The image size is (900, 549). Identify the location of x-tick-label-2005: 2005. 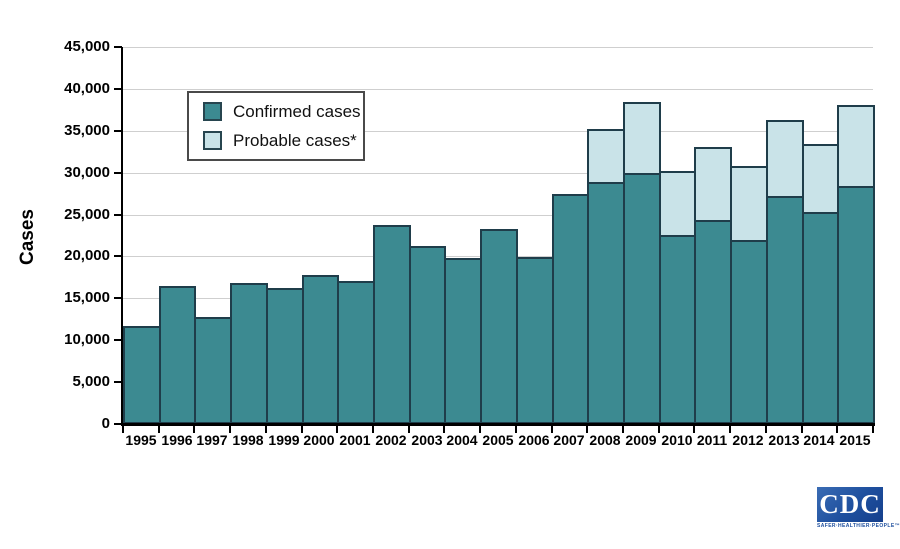
(498, 440).